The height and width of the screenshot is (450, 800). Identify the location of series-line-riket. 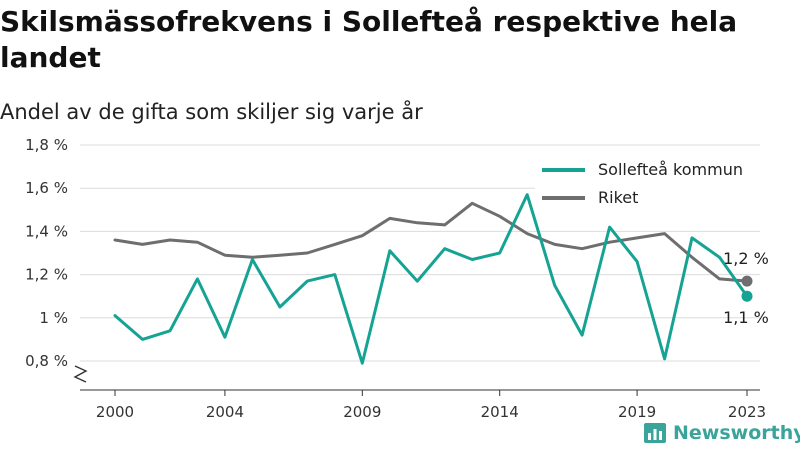
(431, 242).